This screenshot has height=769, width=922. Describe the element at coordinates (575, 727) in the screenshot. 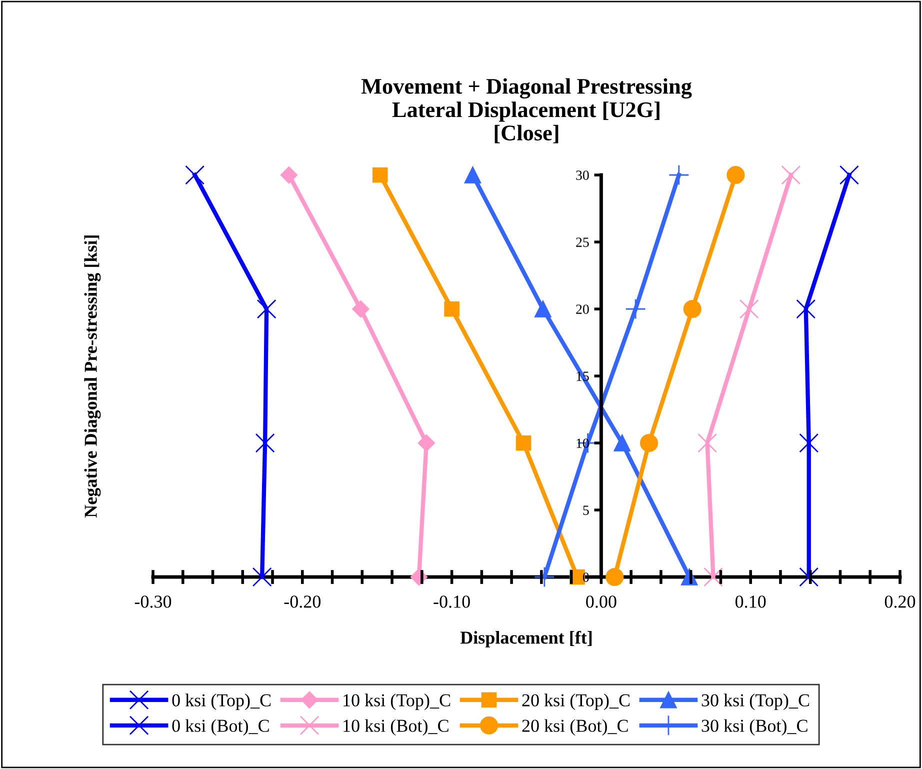

I see `legend-label: 20 ksi (Bot)_C` at that location.